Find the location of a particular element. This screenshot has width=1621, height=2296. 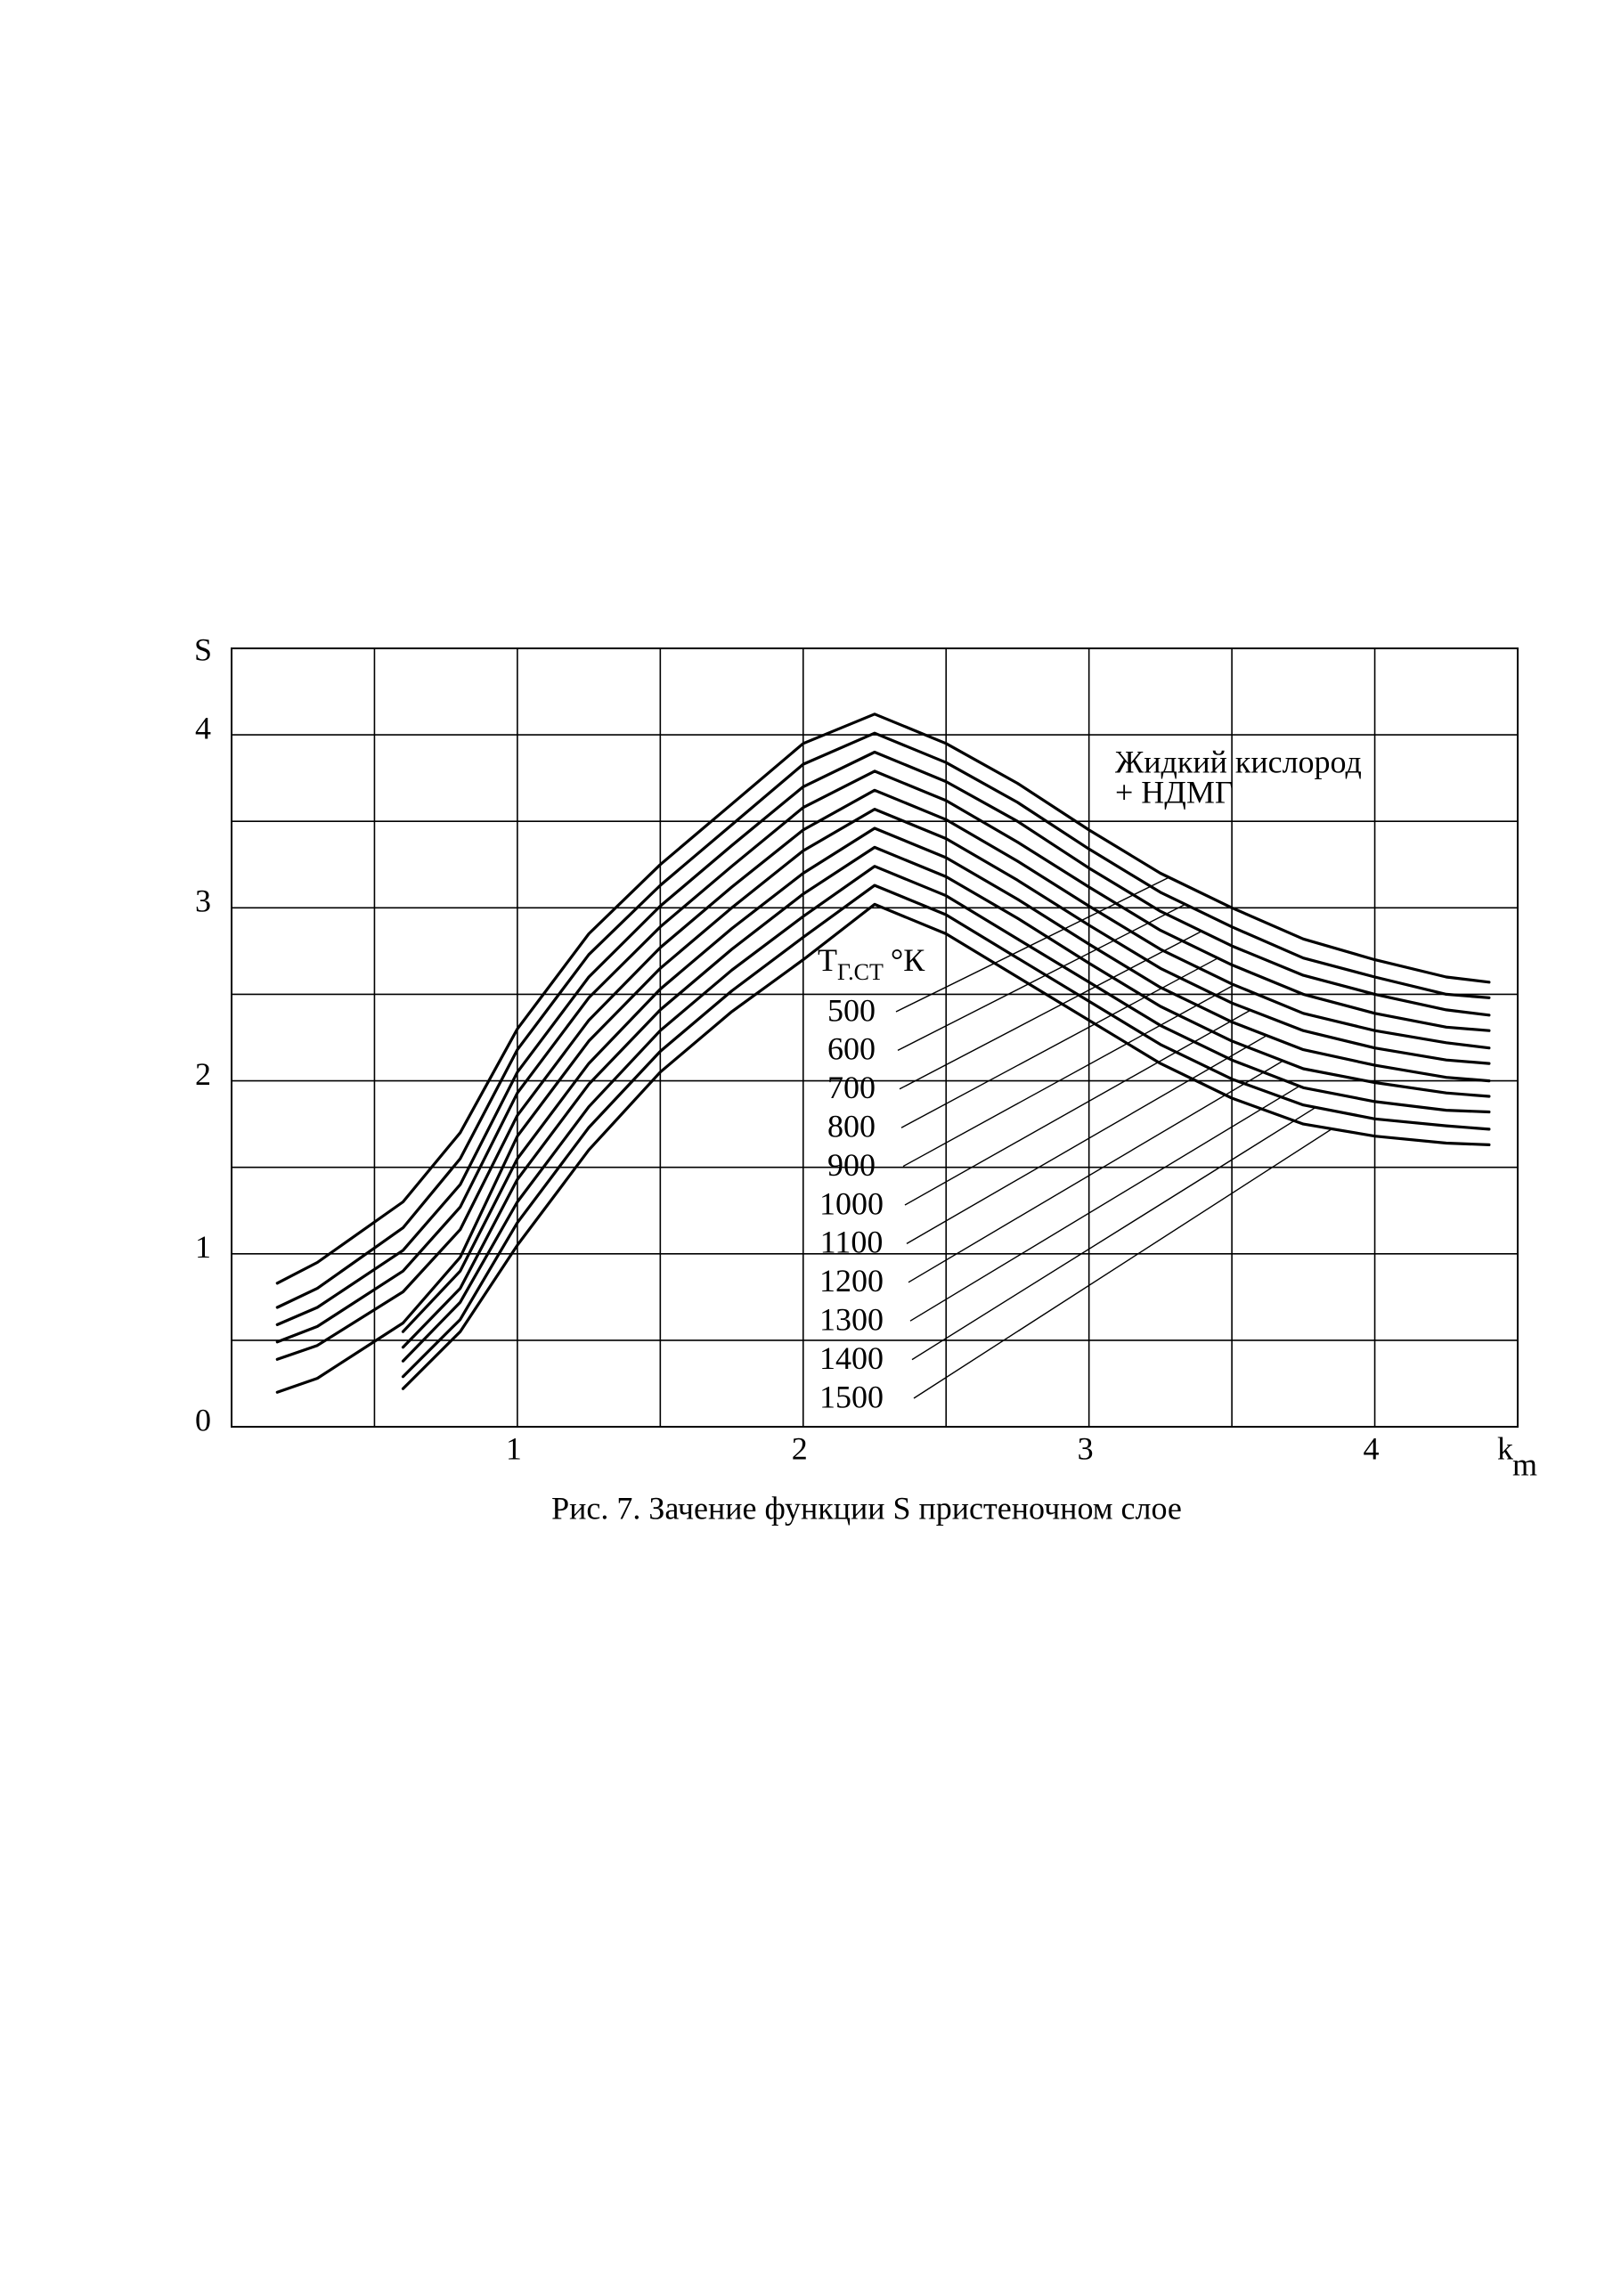

x-tick-label: 2 is located at coordinates (800, 1448).